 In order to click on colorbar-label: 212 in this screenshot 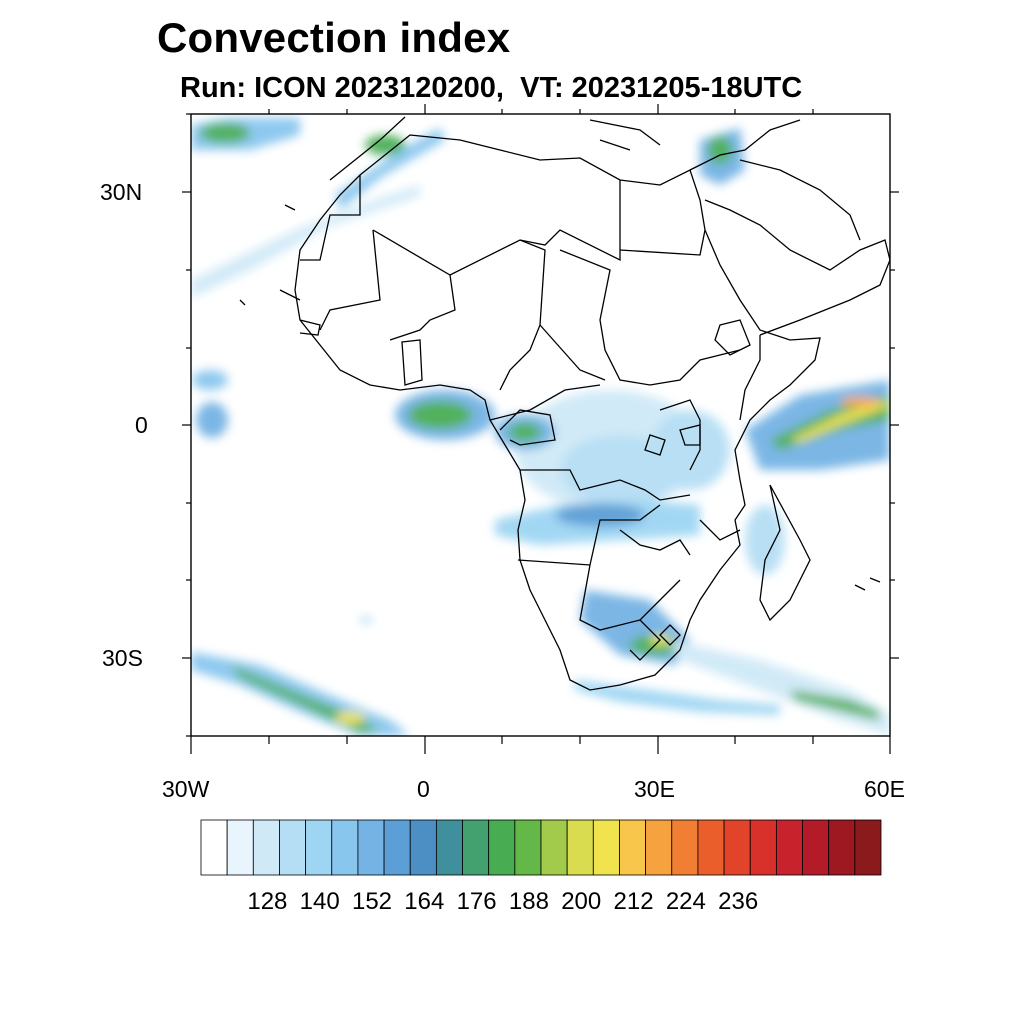, I will do `click(633, 901)`.